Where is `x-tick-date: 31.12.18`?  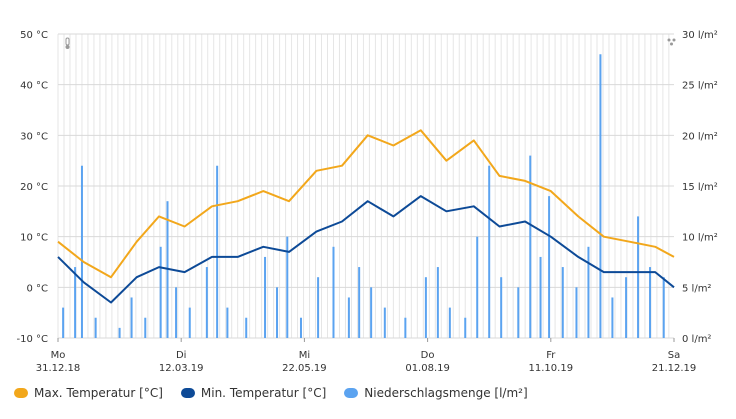
x-tick-date: 31.12.18 is located at coordinates (58, 368).